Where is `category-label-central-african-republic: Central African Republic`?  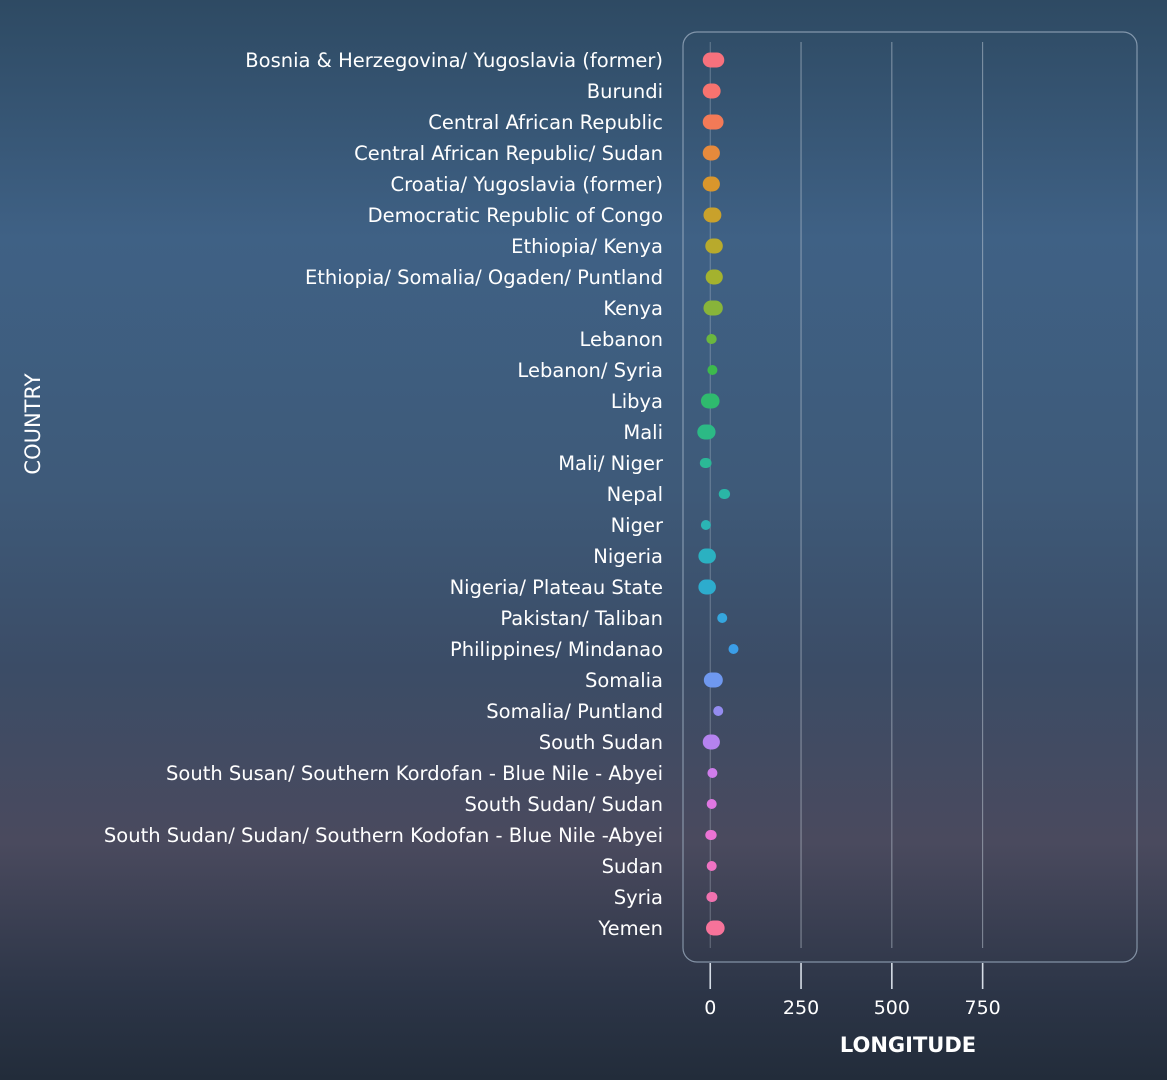
category-label-central-african-republic: Central African Republic is located at coordinates (545, 122).